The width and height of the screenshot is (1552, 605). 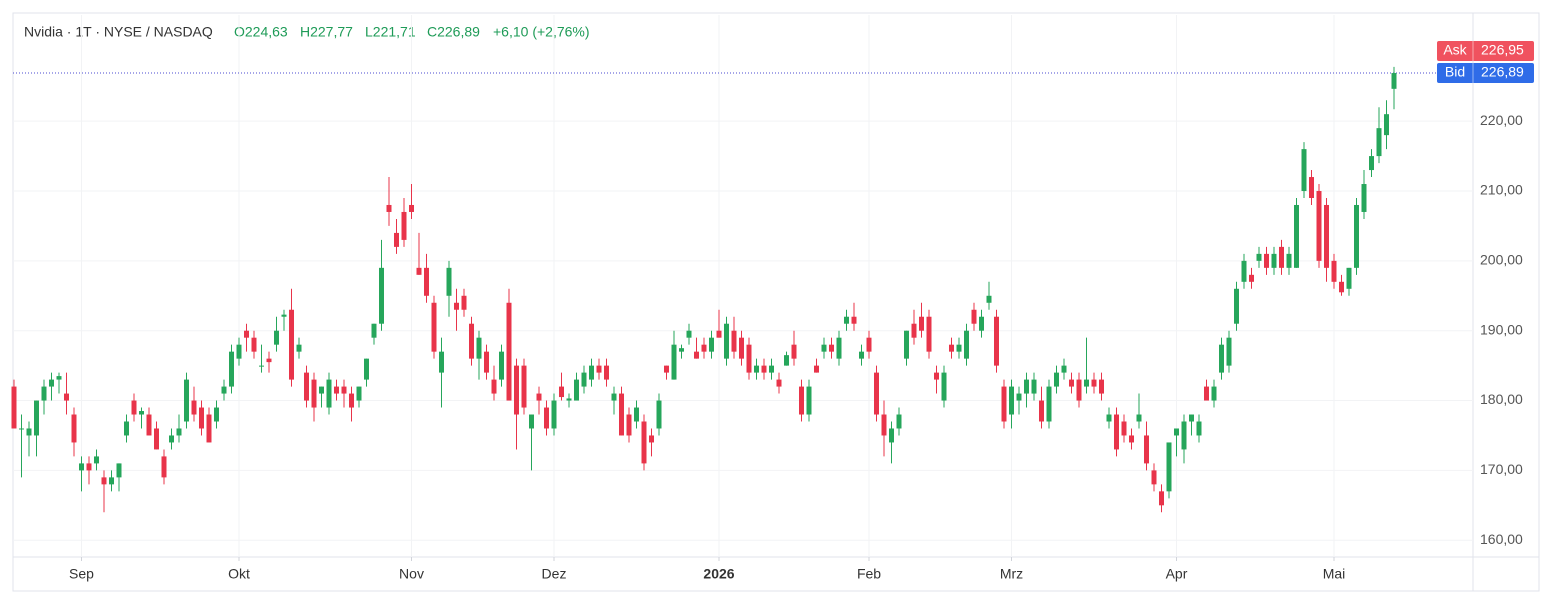 What do you see at coordinates (81, 574) in the screenshot?
I see `x-tick-label: Sep` at bounding box center [81, 574].